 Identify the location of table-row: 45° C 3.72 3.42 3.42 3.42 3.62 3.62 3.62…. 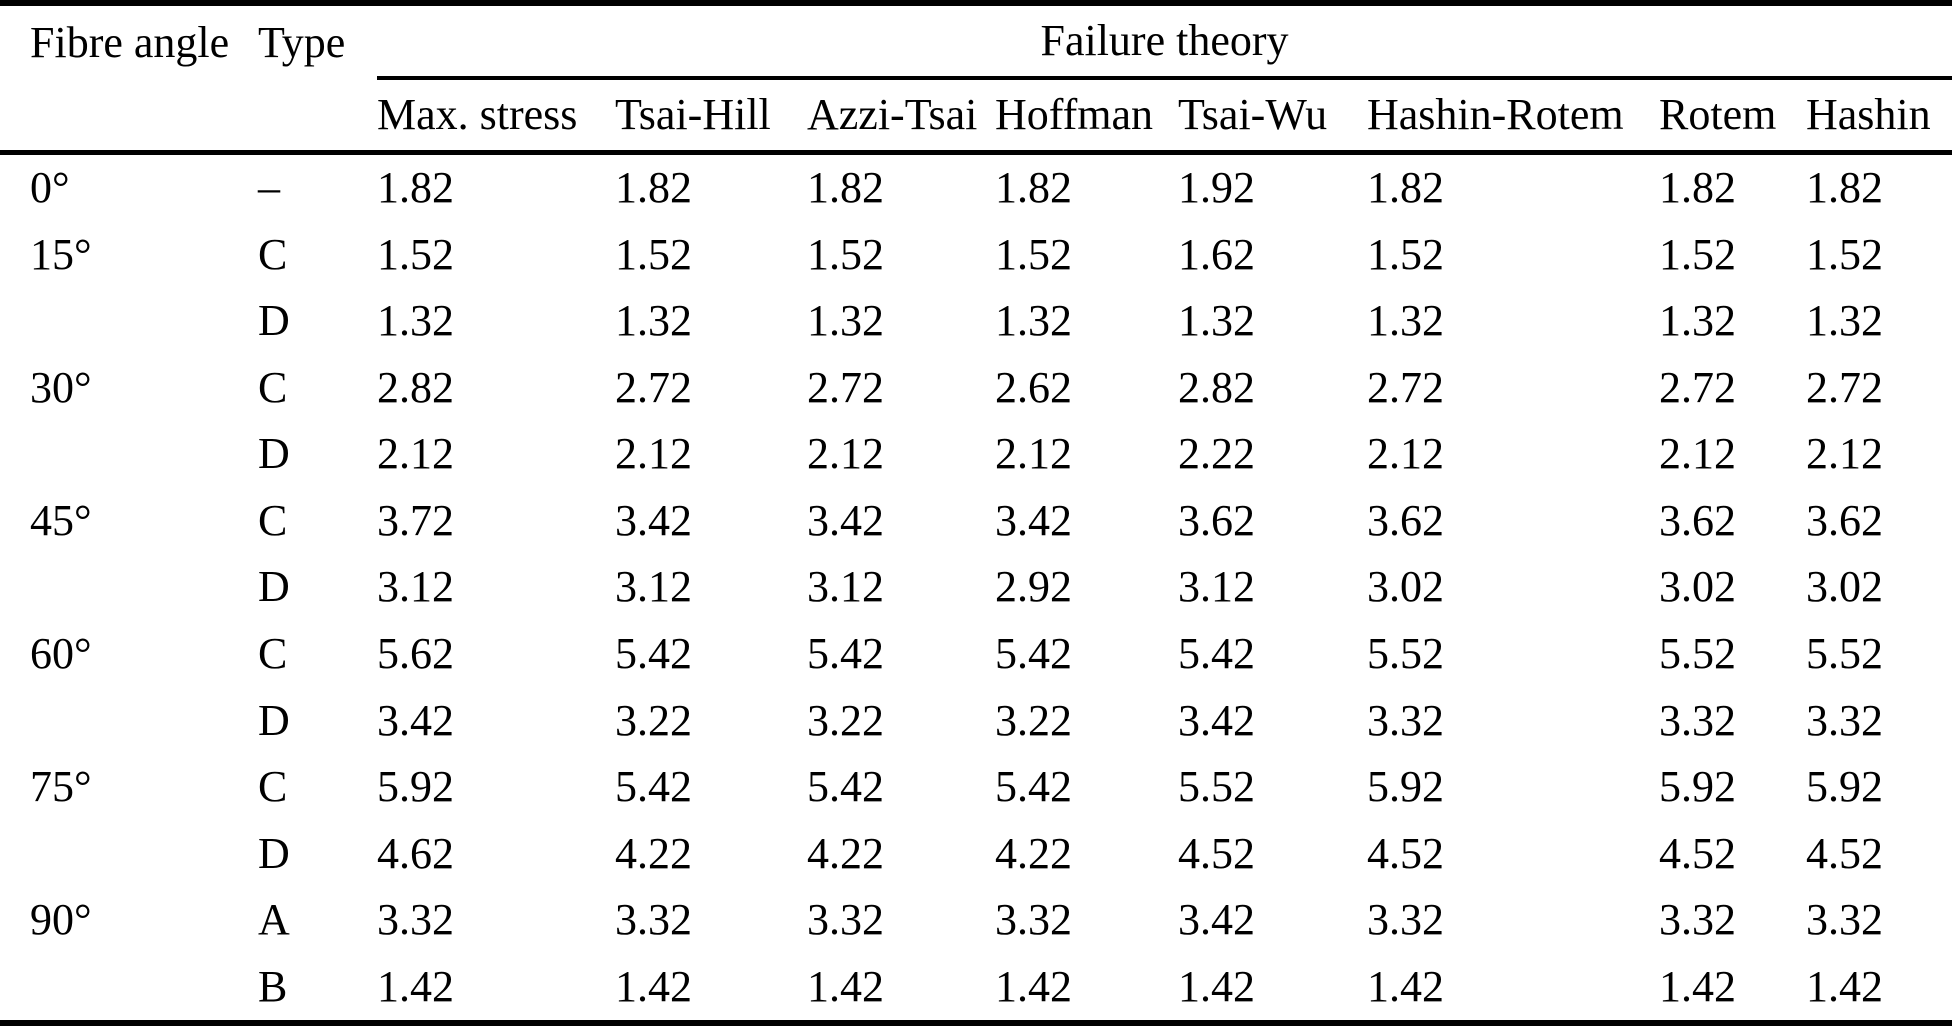
(976, 521).